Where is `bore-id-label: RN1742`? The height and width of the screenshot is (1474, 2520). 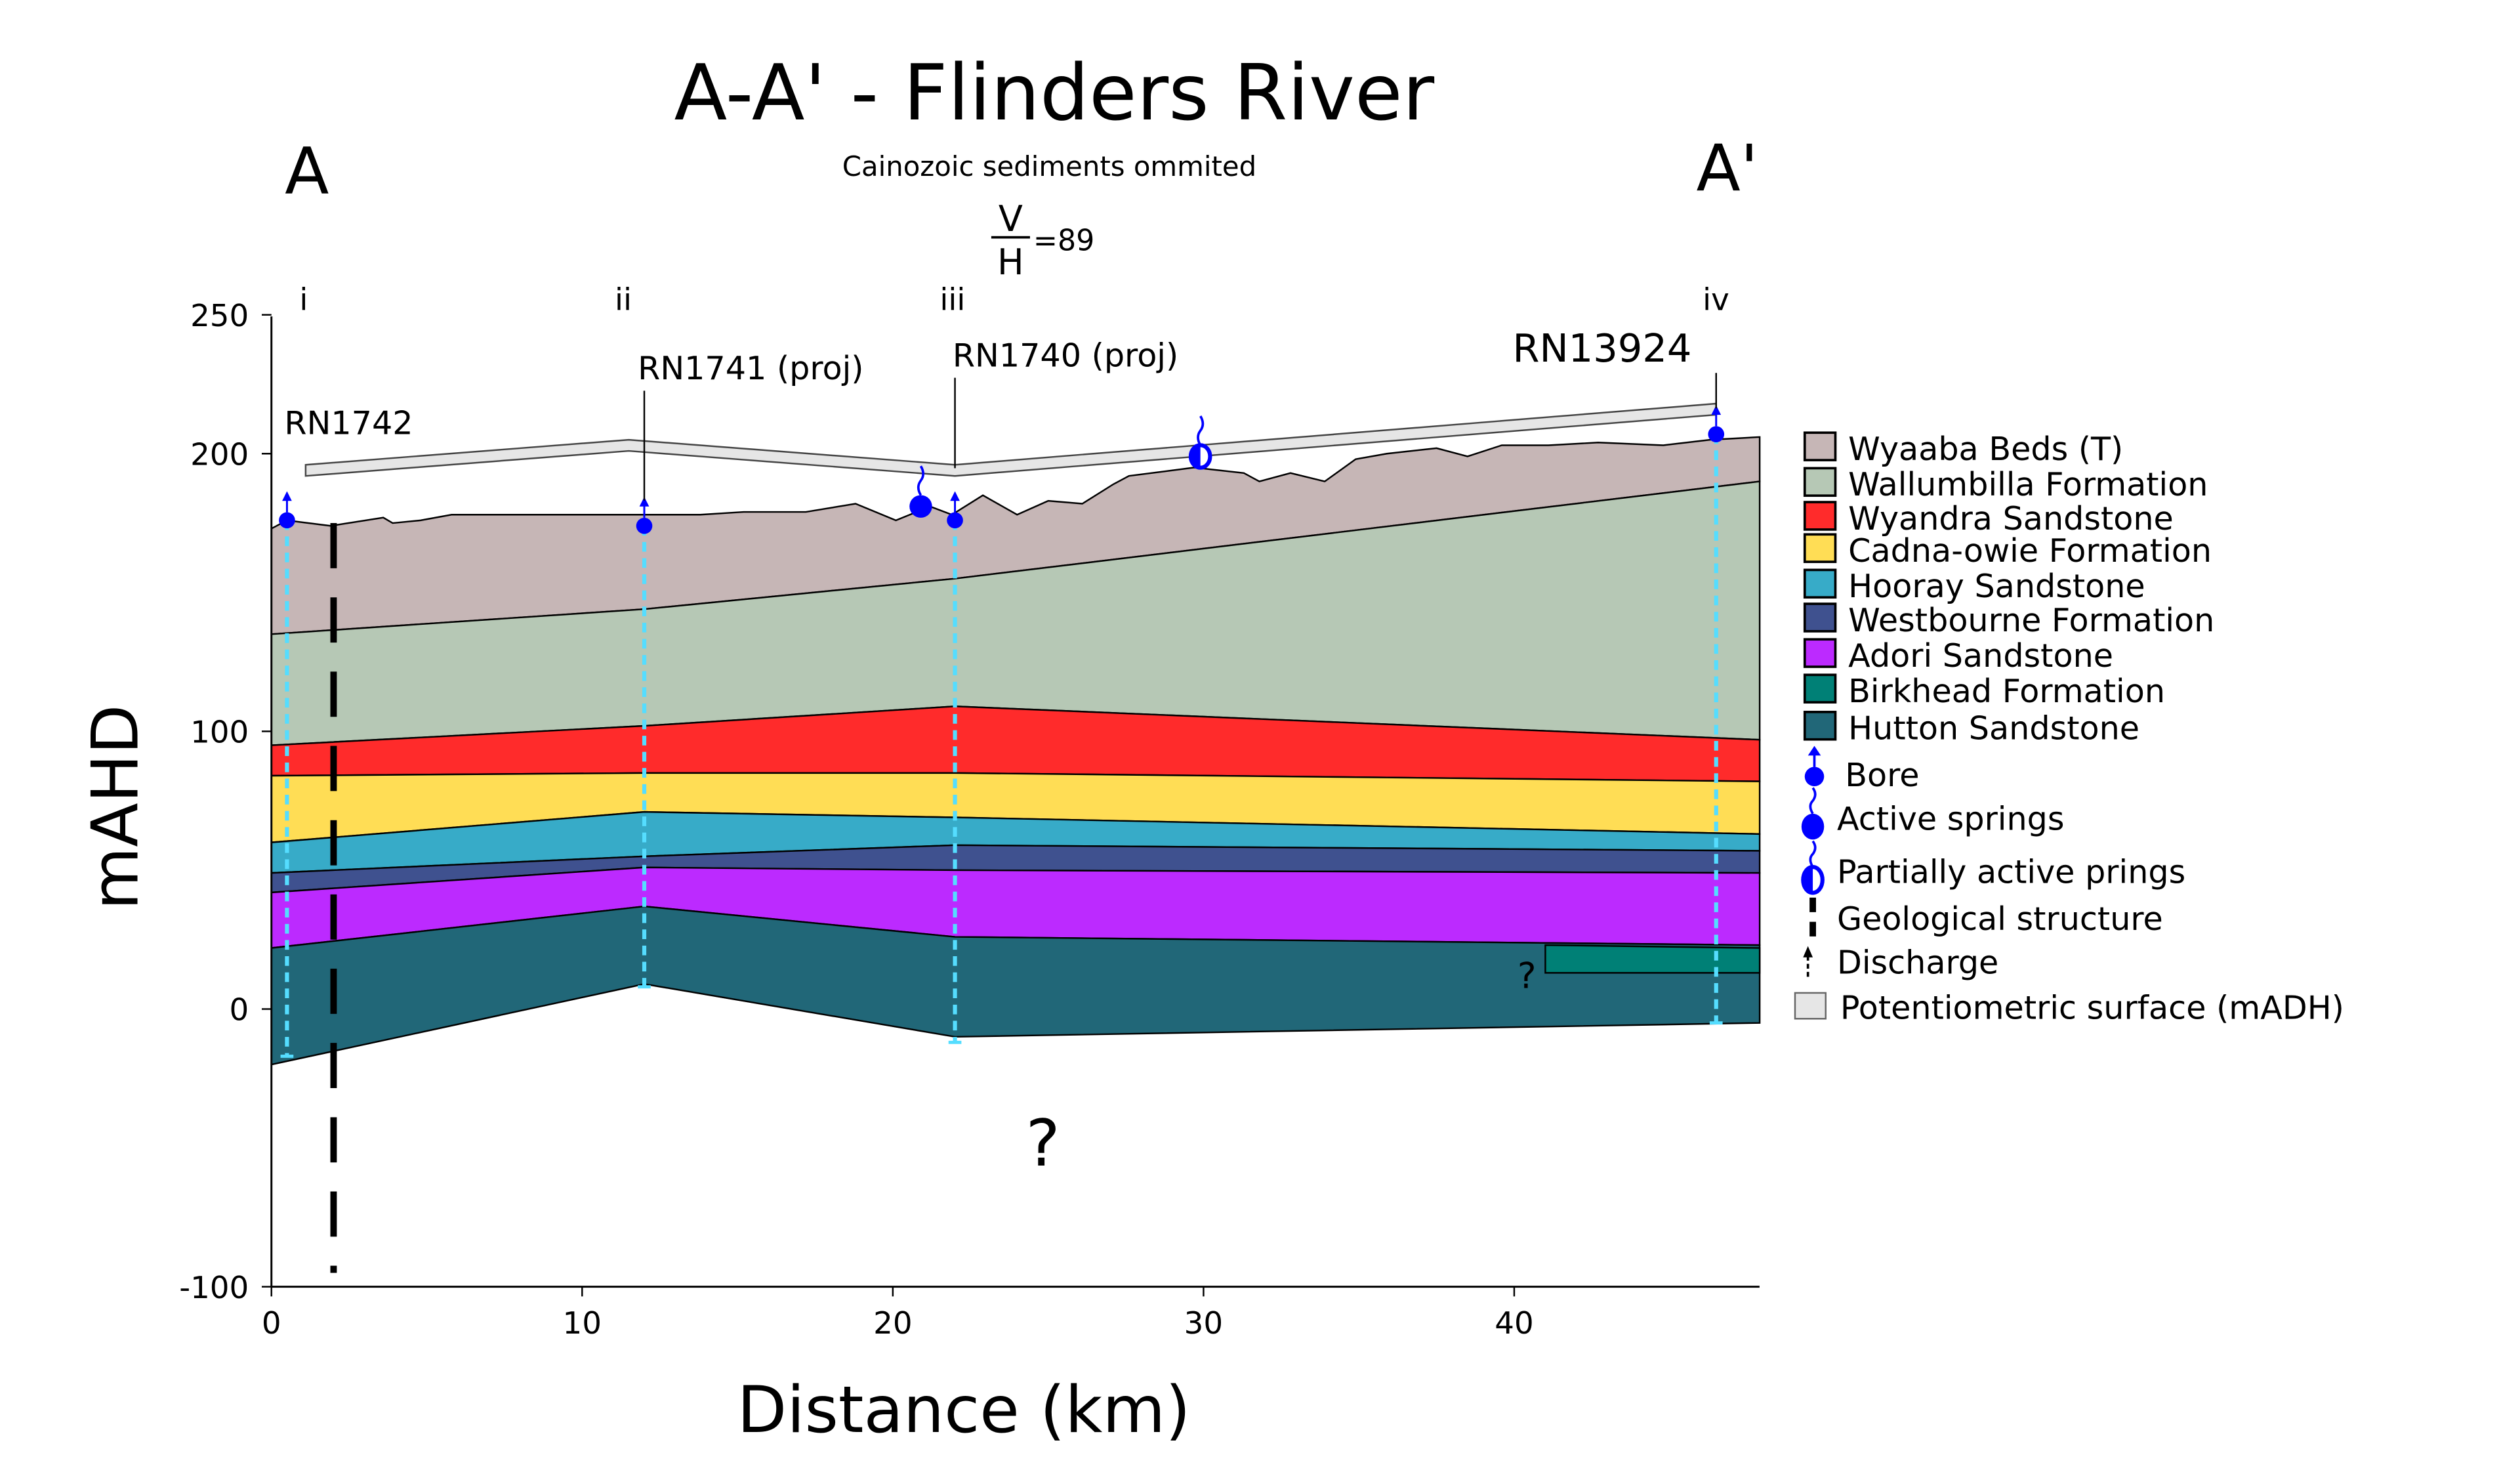
bore-id-label: RN1742 is located at coordinates (349, 423).